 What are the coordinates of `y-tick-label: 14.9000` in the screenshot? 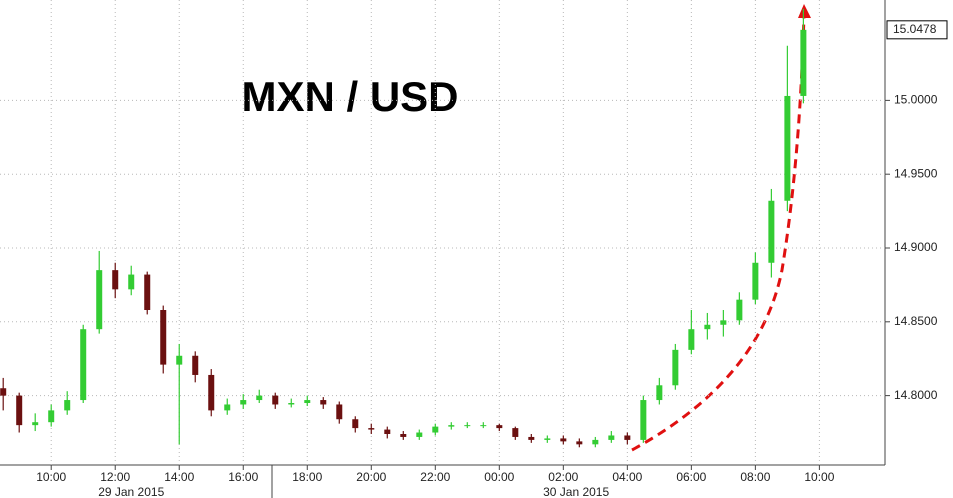 It's located at (916, 247).